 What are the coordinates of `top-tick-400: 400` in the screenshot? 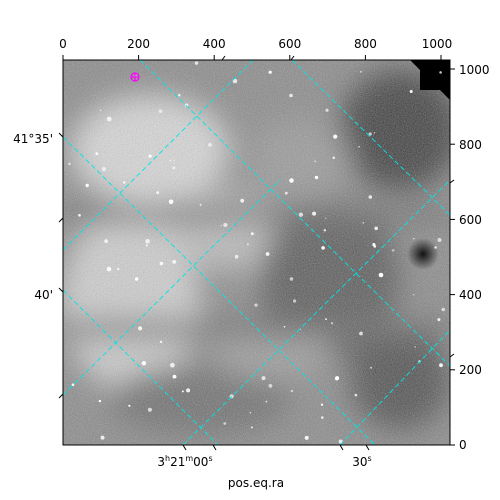 It's located at (214, 48).